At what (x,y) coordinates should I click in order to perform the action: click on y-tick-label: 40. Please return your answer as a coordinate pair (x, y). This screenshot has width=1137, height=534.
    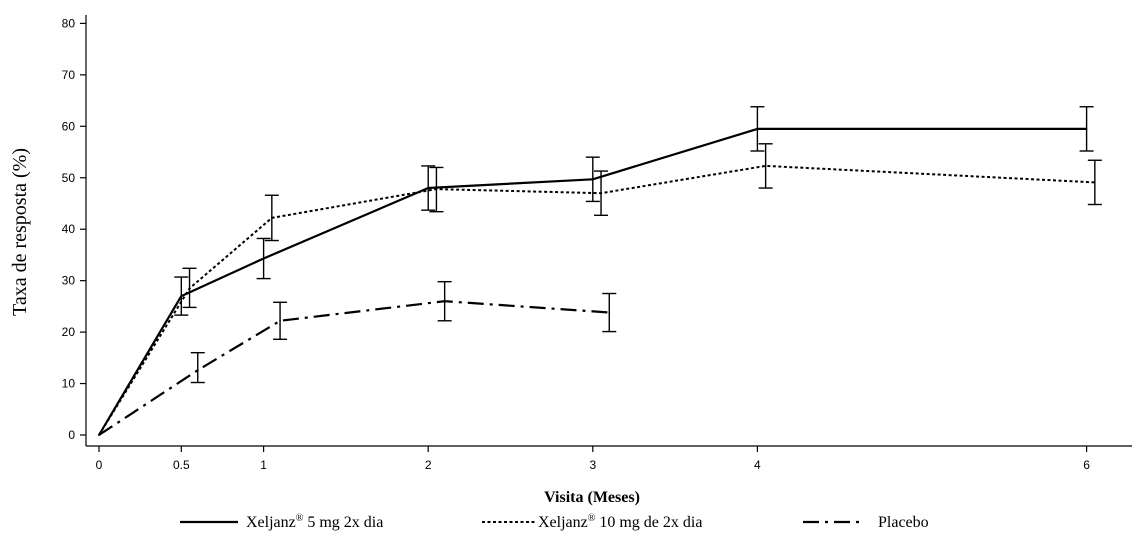
    Looking at the image, I should click on (69, 229).